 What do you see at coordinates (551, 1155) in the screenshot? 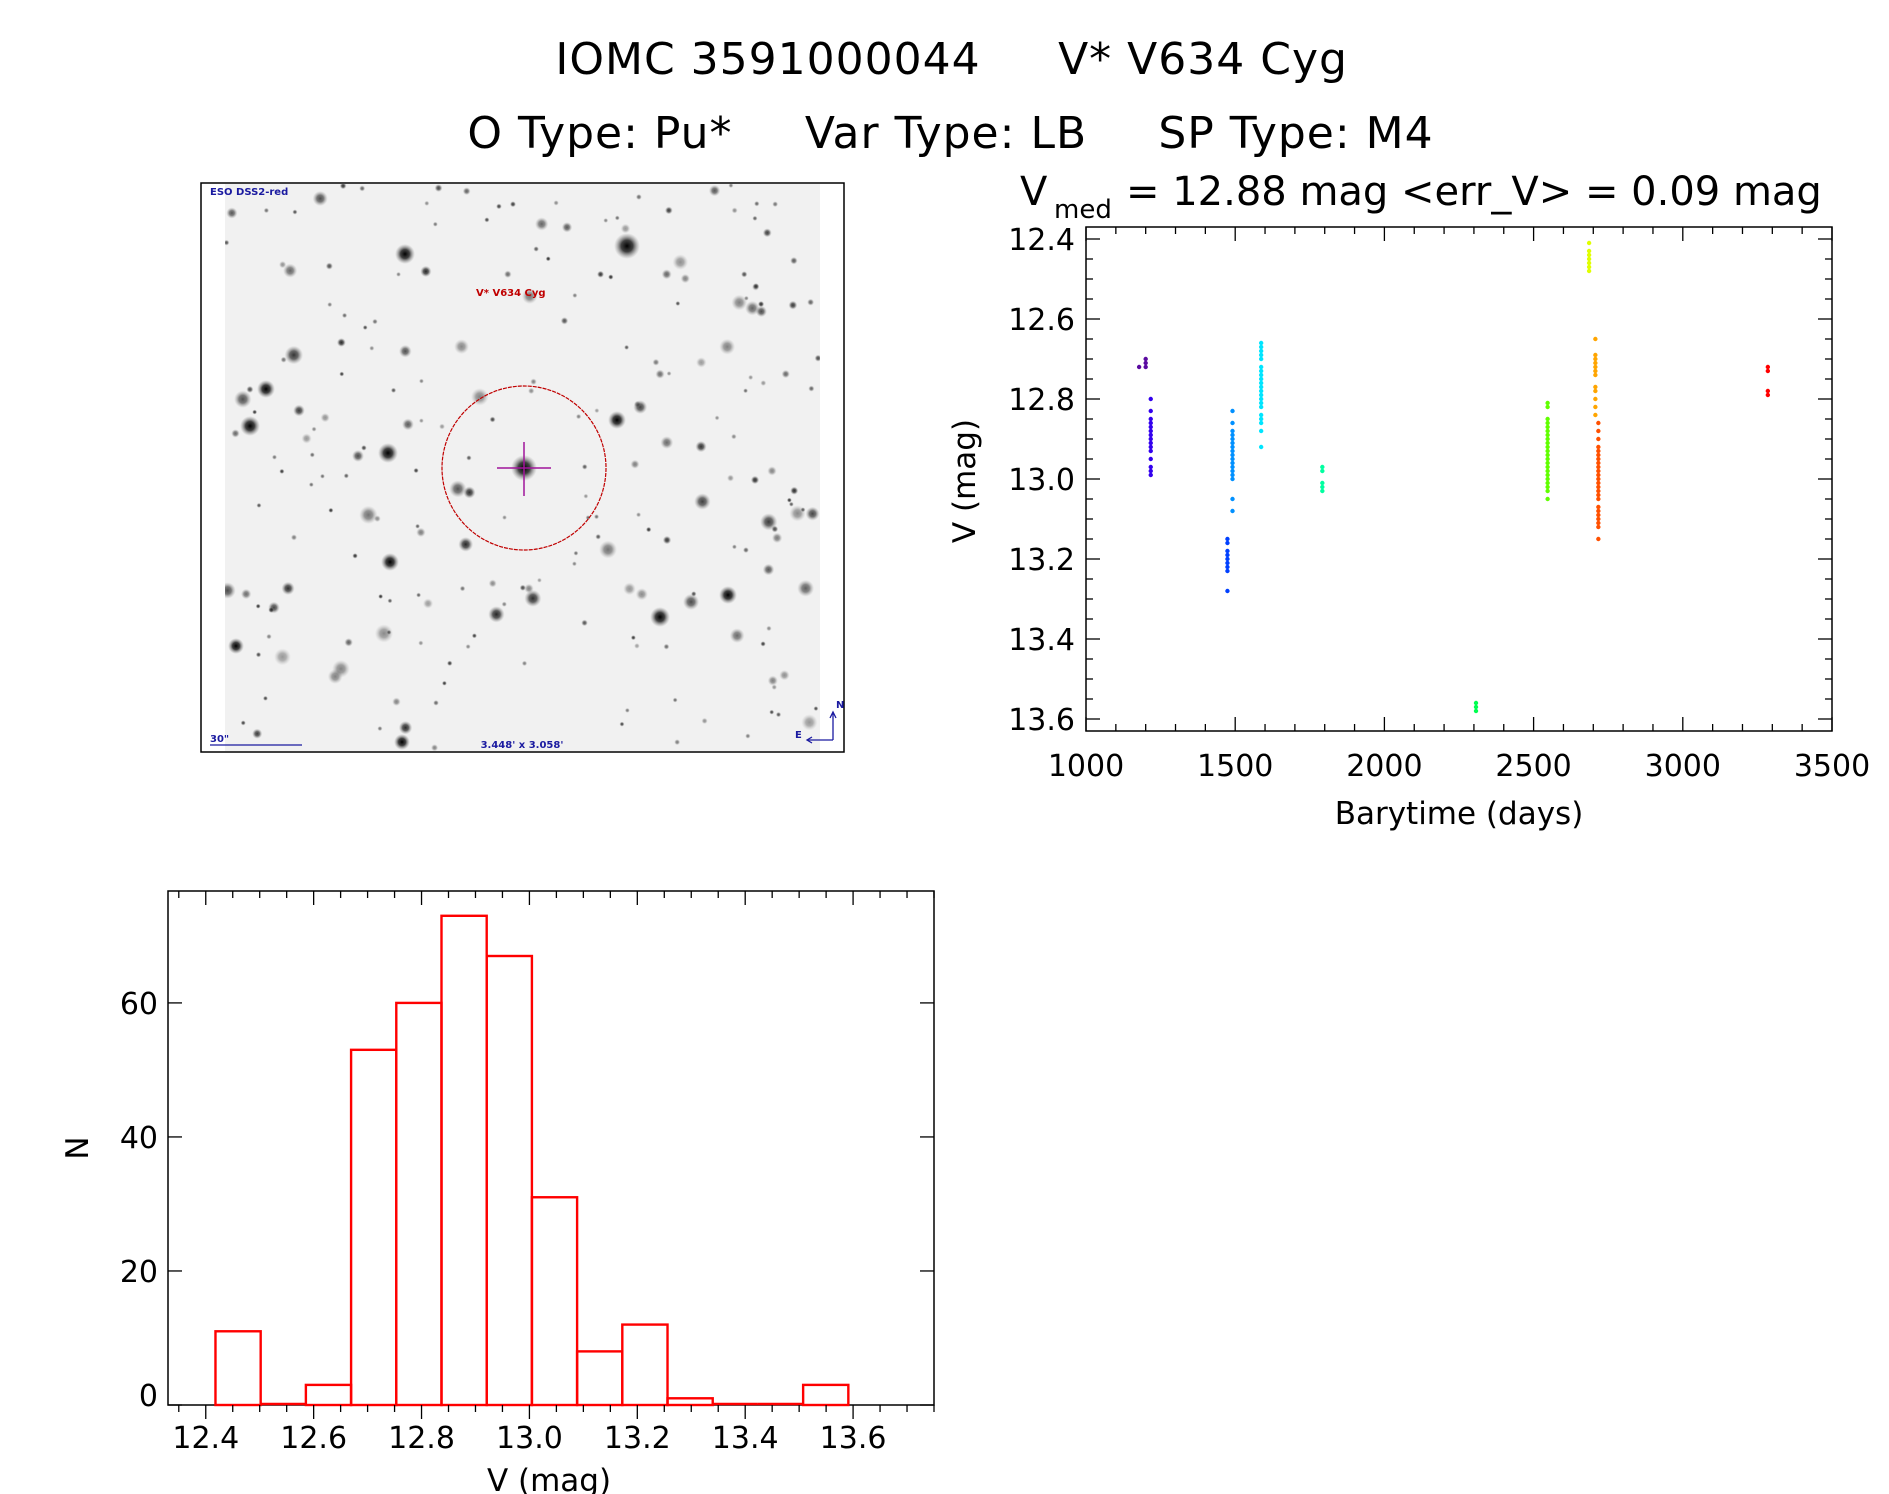
I see `histogram-ticks` at bounding box center [551, 1155].